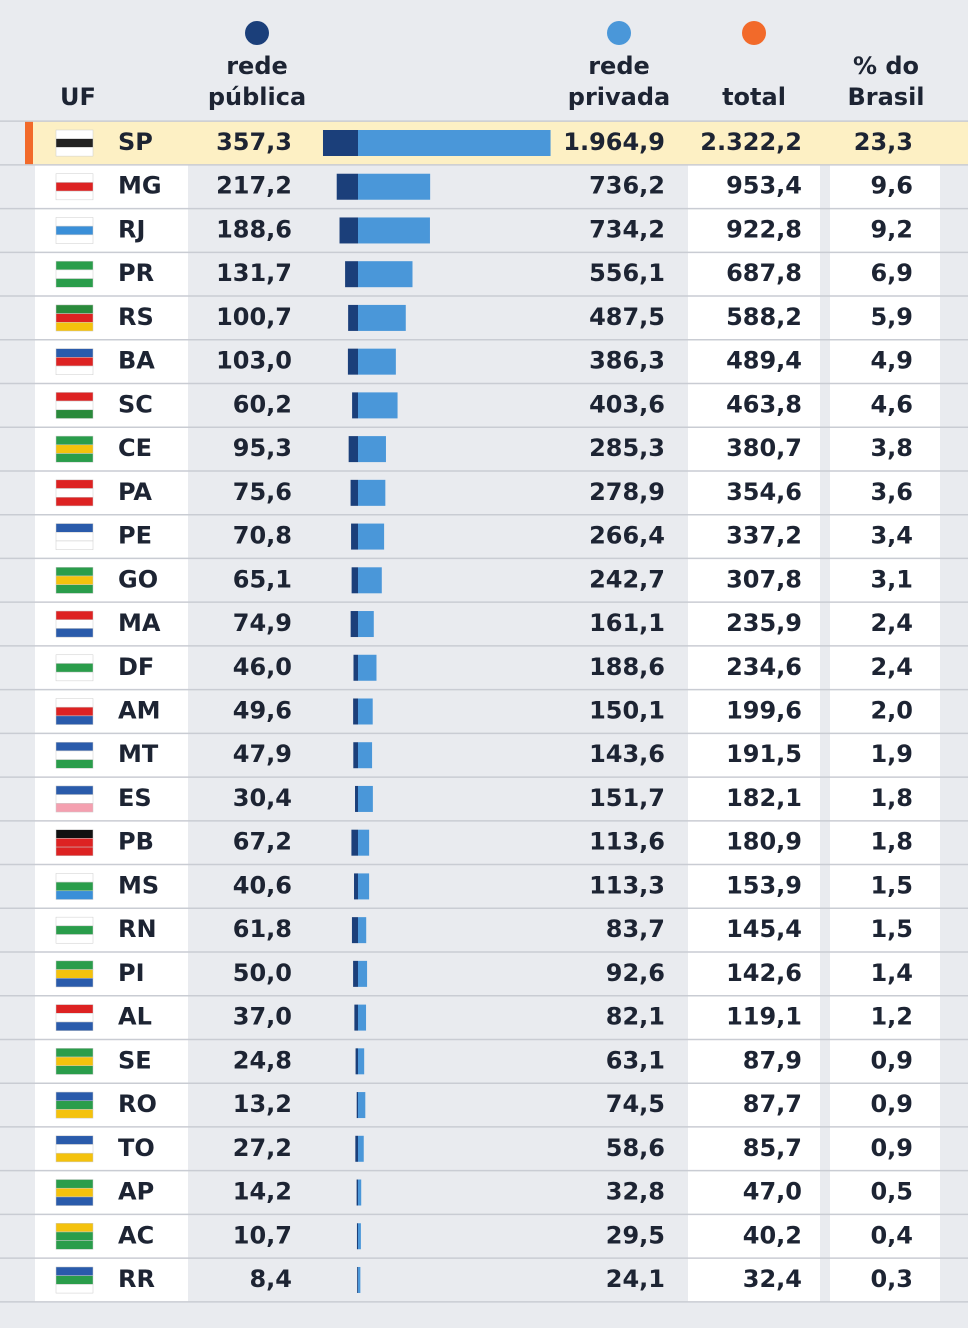  What do you see at coordinates (751, 142) in the screenshot?
I see `total-value: 2.322,2` at bounding box center [751, 142].